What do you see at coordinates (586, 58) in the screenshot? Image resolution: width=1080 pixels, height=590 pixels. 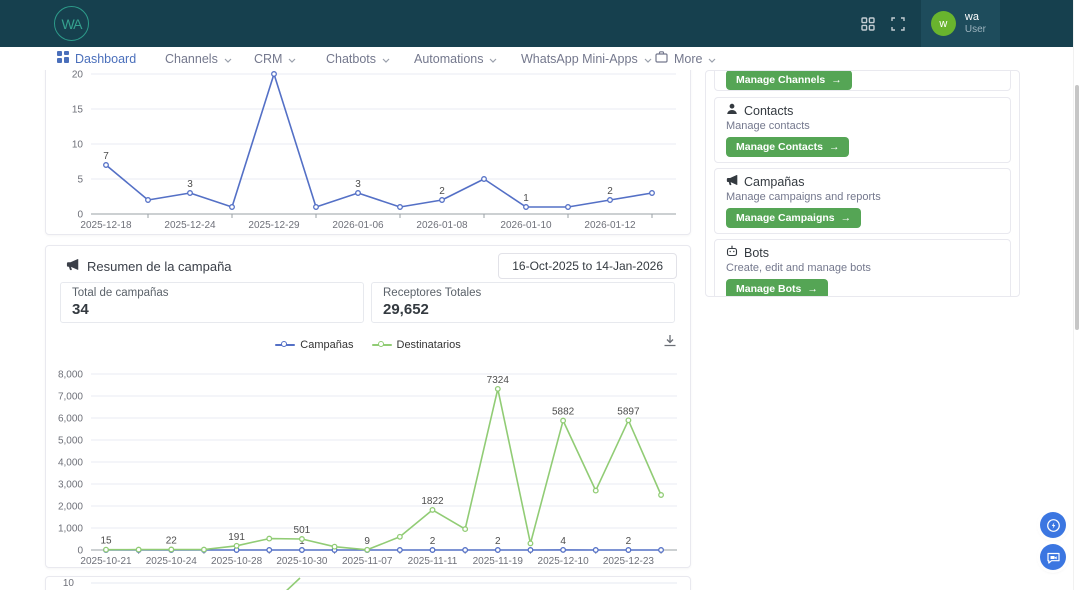 I see `menu-item-whatsapp-mini-apps: WhatsApp Mini-Apps` at bounding box center [586, 58].